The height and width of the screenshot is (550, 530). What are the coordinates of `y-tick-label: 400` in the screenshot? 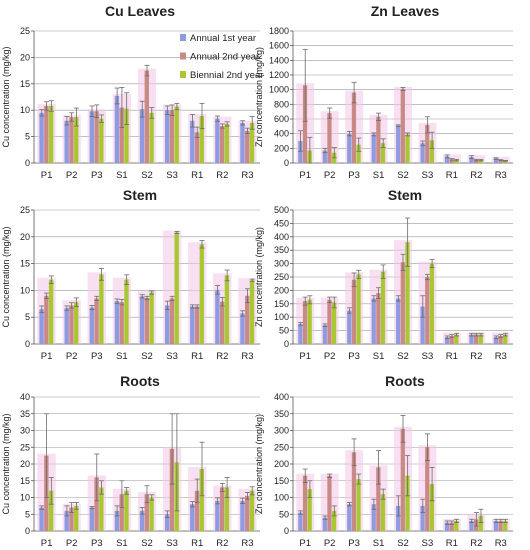 It's located at (281, 397).